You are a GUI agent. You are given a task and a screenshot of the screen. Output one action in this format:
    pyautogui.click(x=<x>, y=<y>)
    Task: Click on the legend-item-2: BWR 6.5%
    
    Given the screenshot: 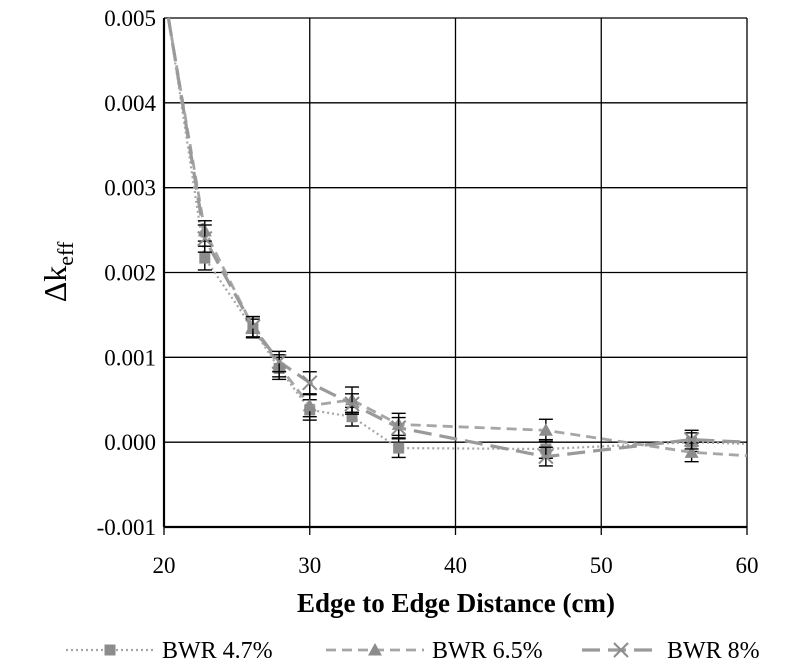 What is the action you would take?
    pyautogui.click(x=434, y=651)
    